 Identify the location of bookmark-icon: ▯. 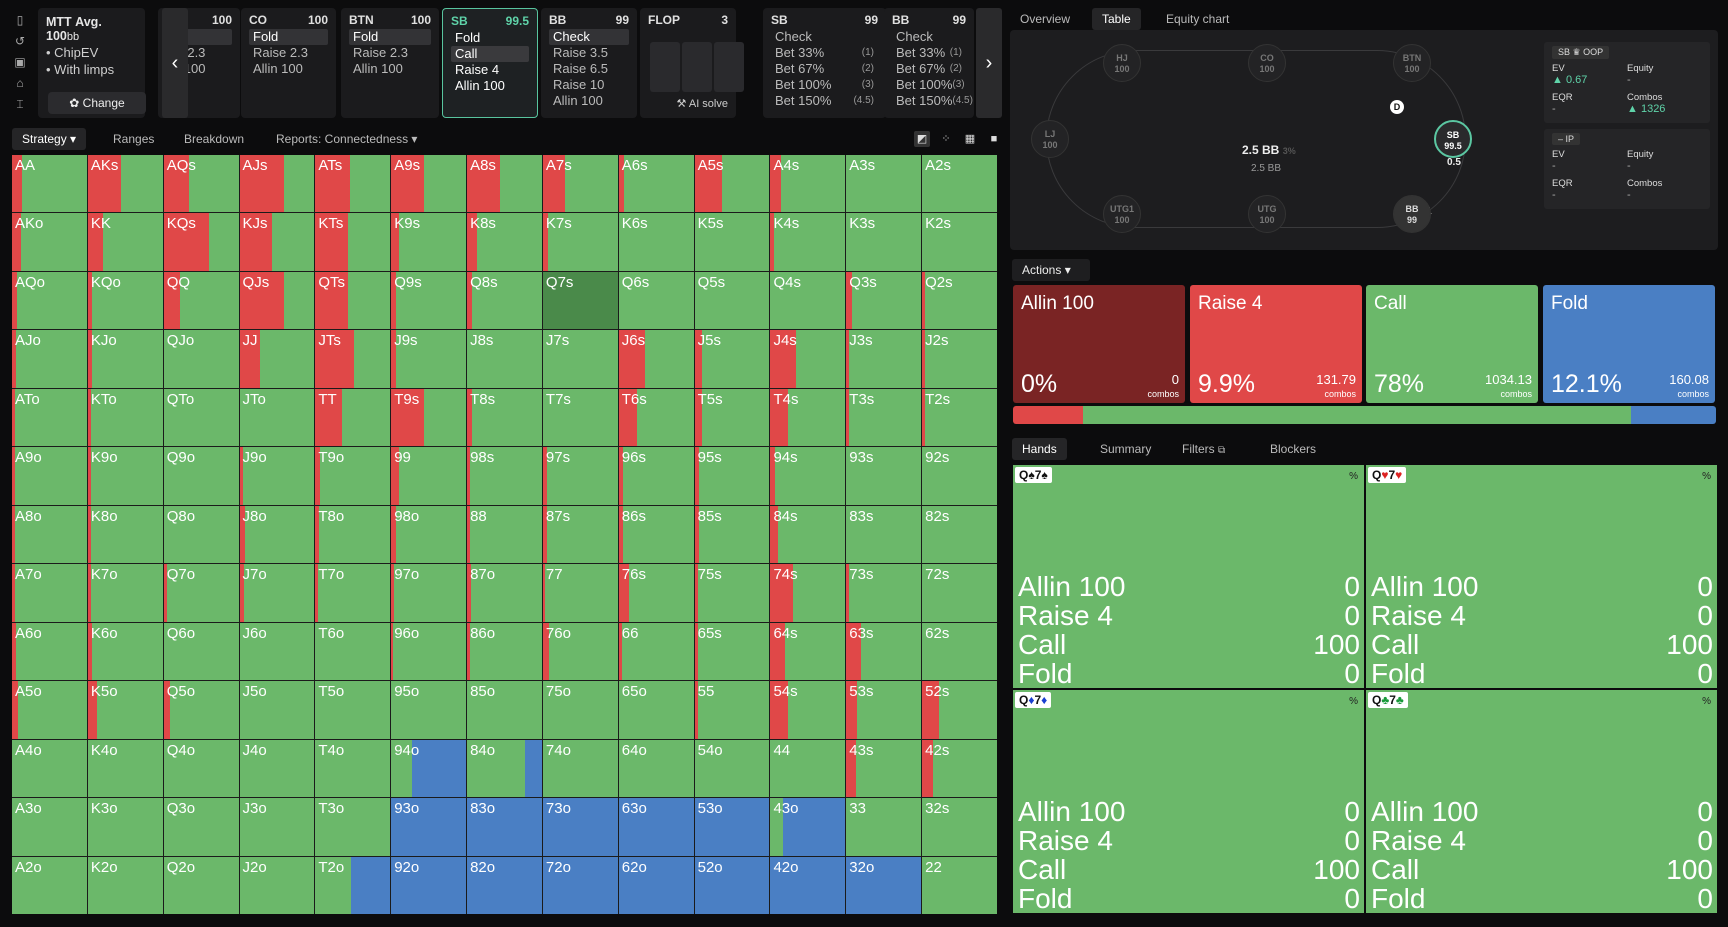
(20, 20).